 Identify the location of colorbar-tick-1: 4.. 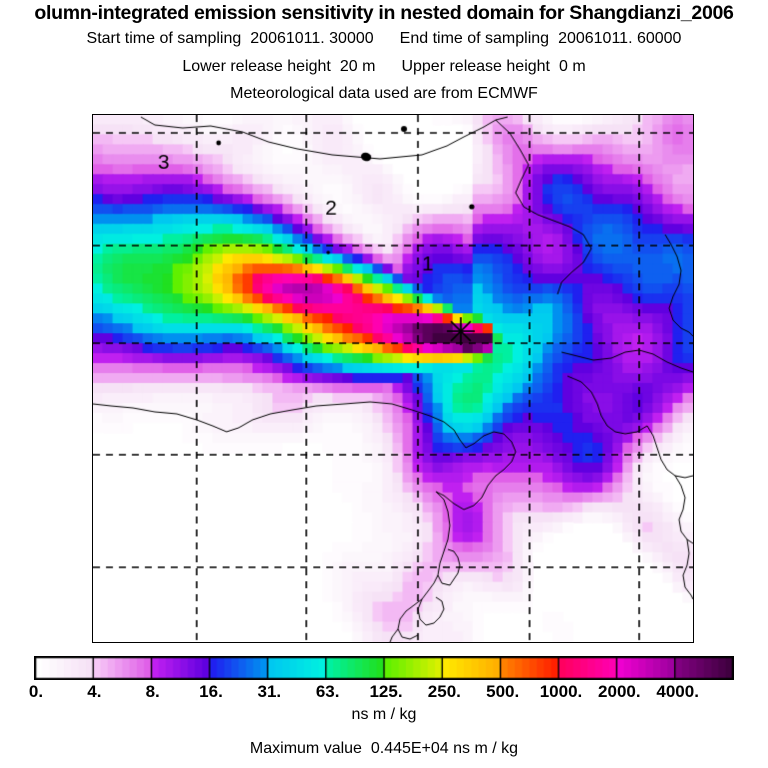
(94, 691).